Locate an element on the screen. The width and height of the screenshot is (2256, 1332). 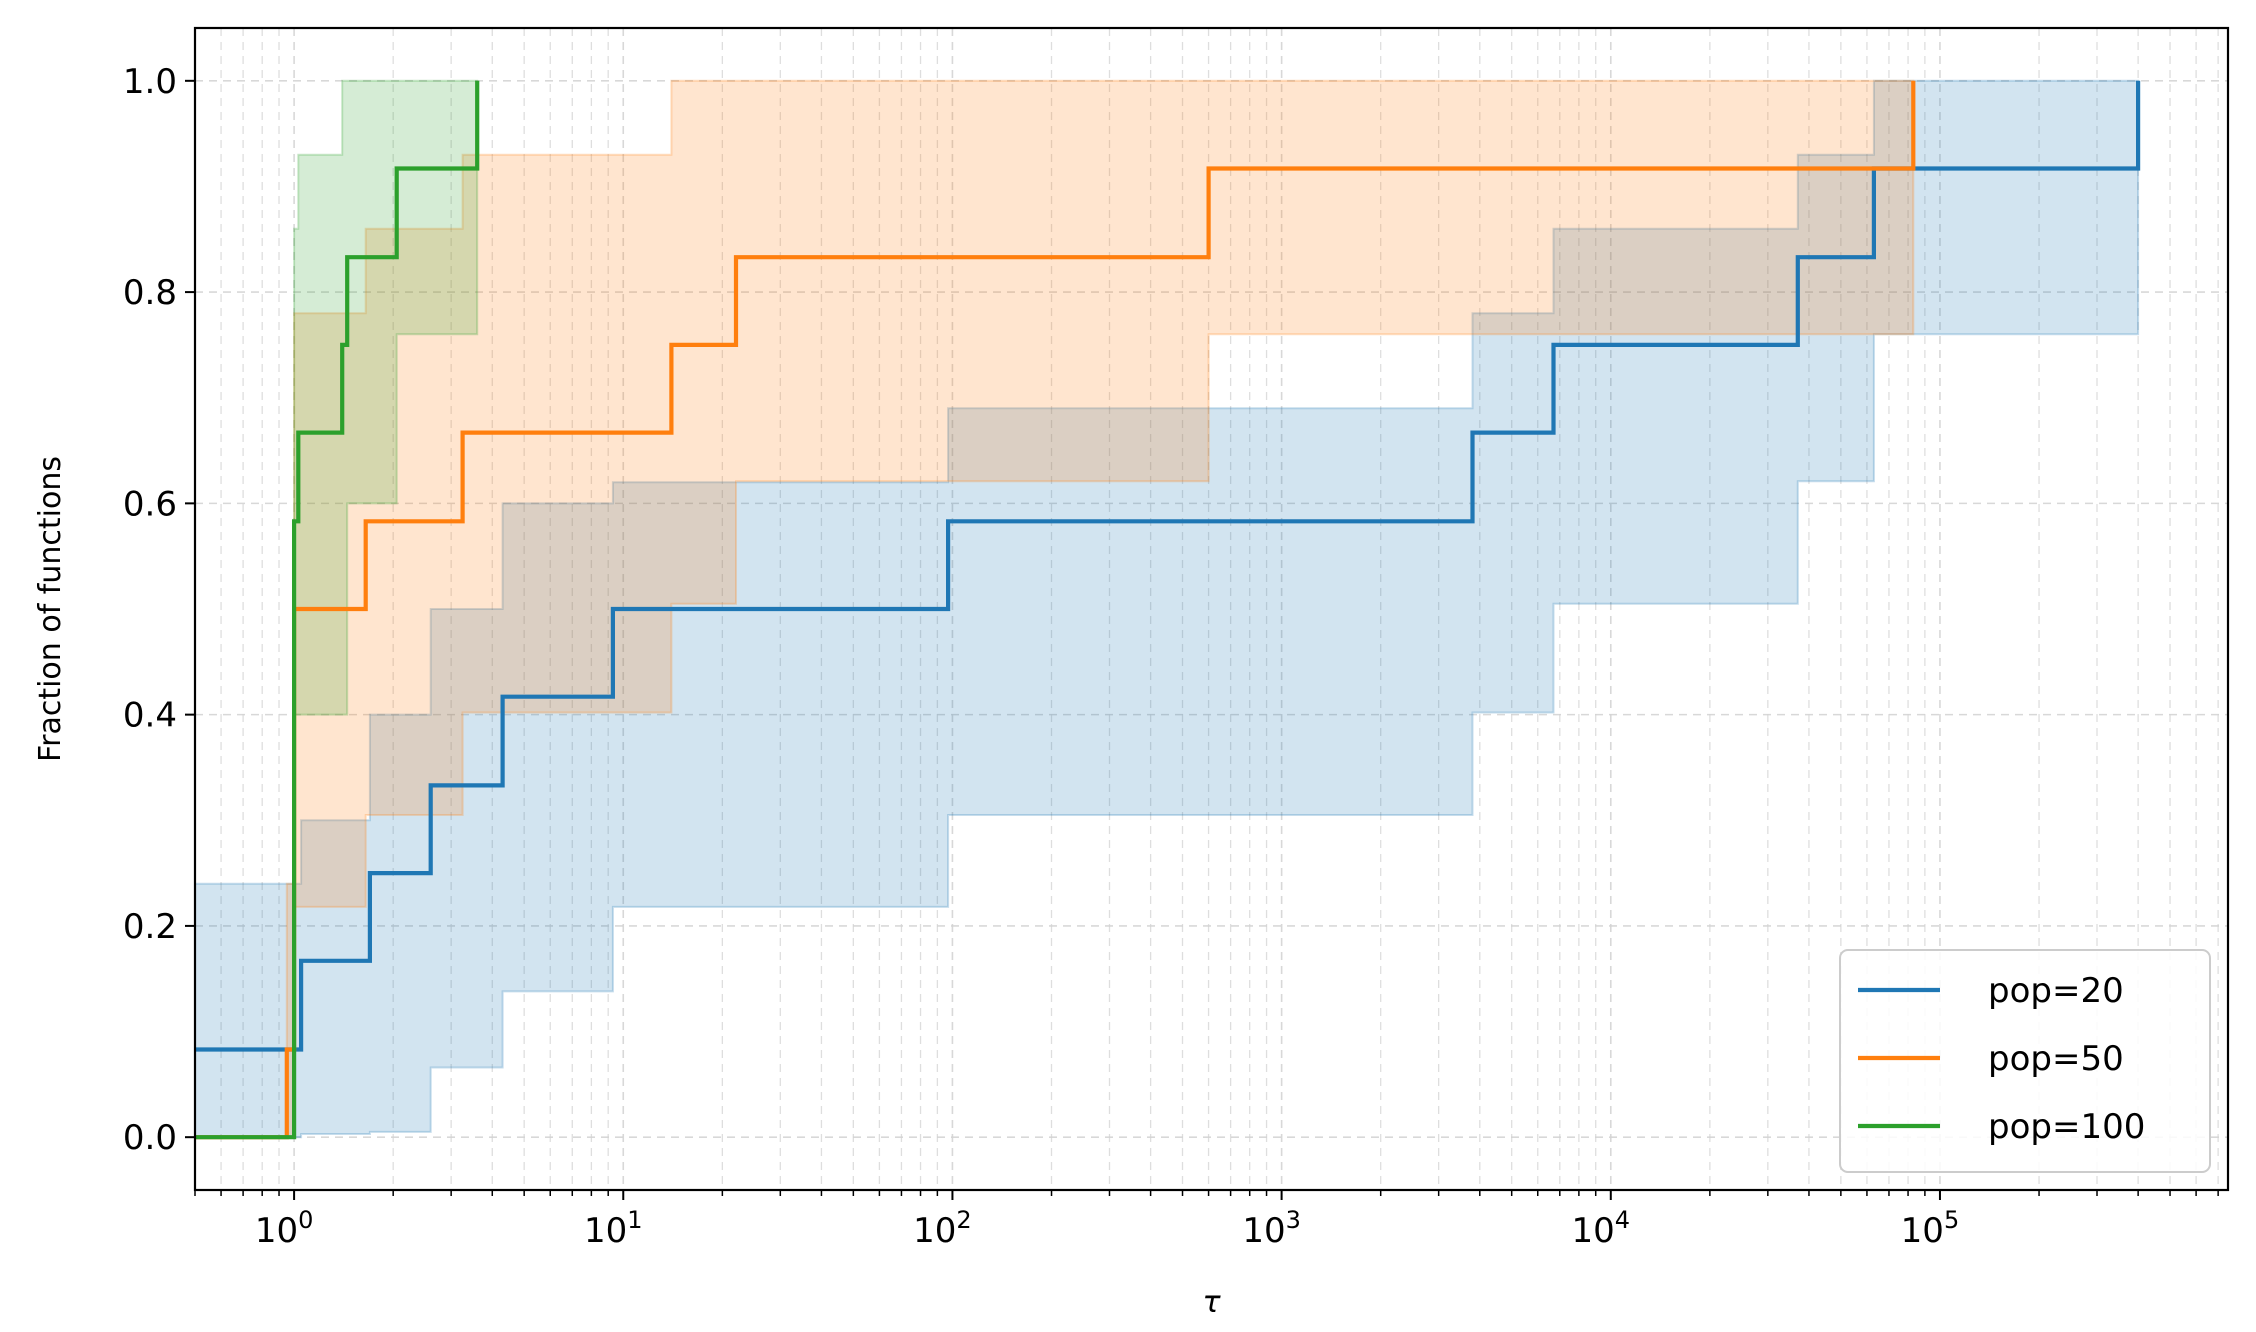
x-axis-label: τ is located at coordinates (1211, 1302).